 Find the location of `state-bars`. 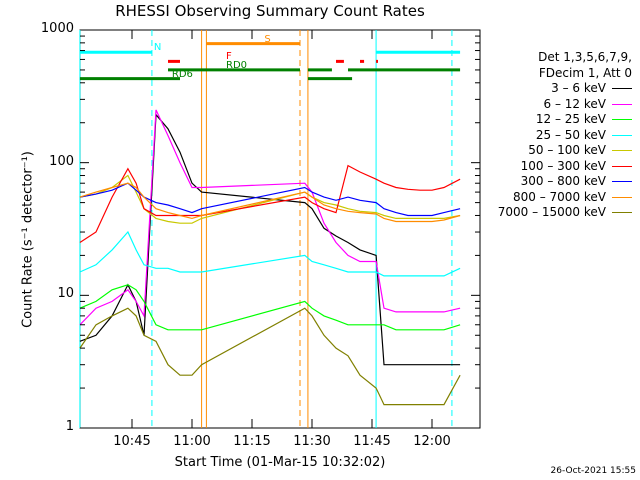

state-bars is located at coordinates (270, 61).